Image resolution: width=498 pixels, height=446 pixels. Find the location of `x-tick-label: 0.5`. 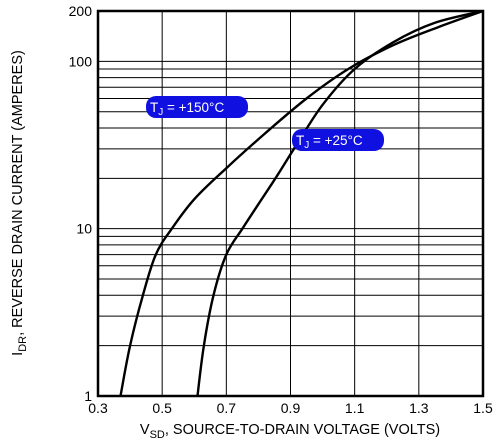

x-tick-label: 0.5 is located at coordinates (162, 408).